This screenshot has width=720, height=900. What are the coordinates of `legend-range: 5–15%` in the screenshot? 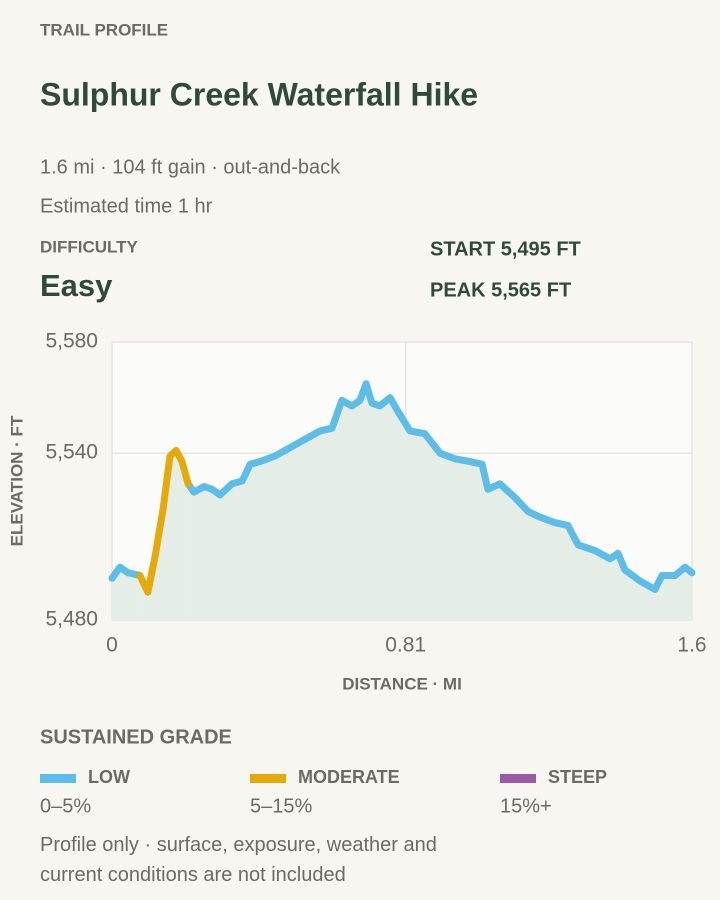 It's located at (281, 806).